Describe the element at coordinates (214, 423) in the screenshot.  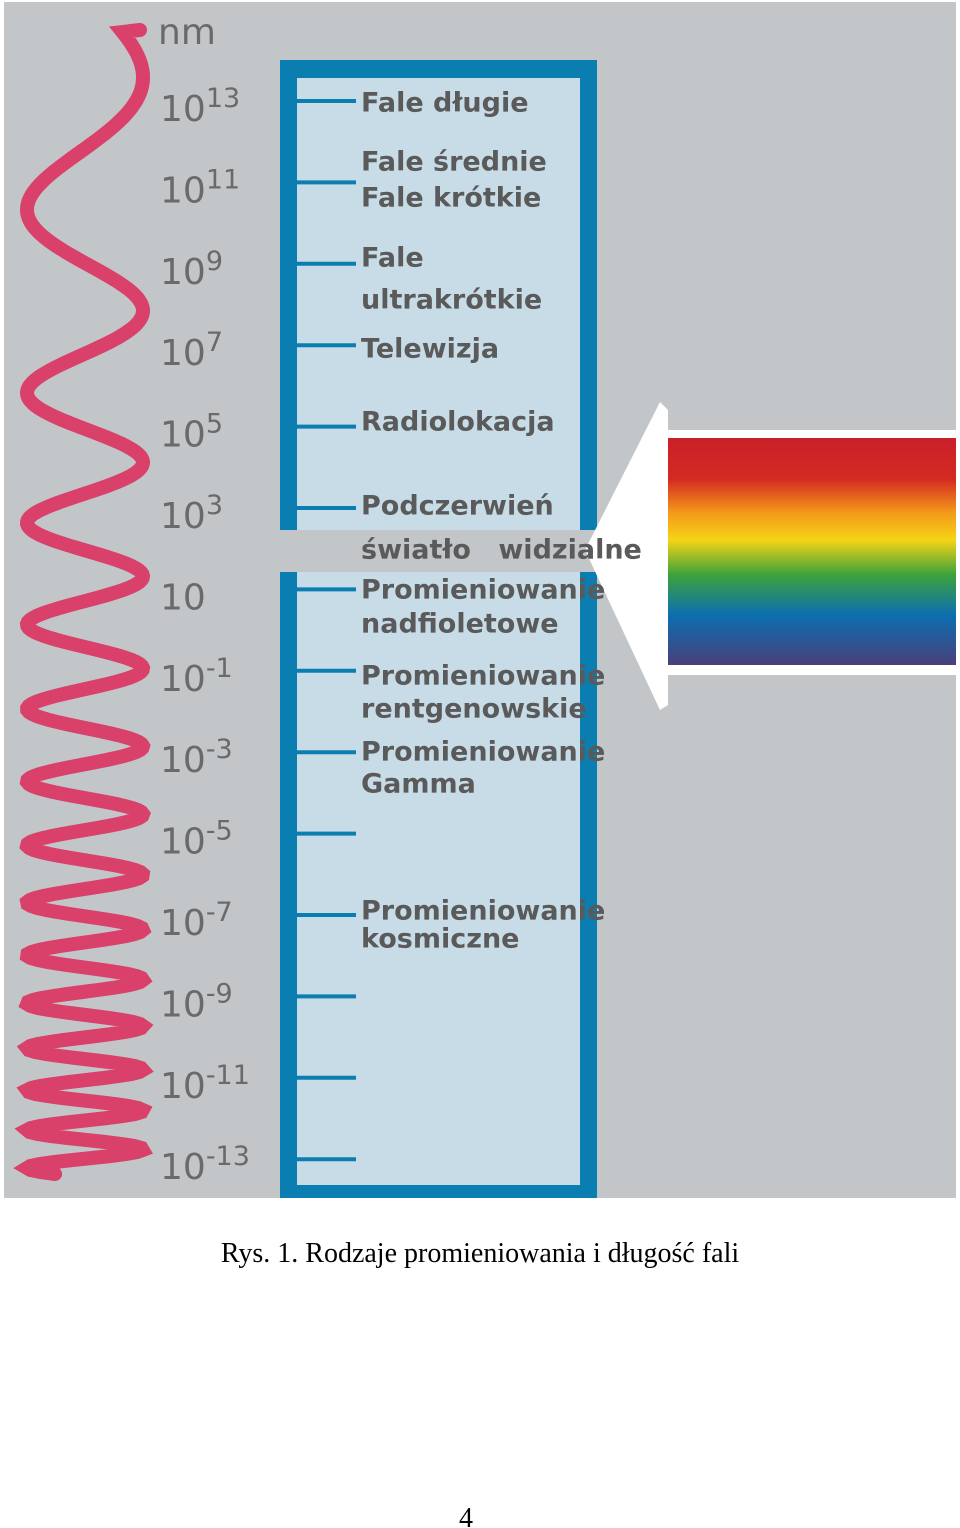
I see `scale-exponent: 5` at that location.